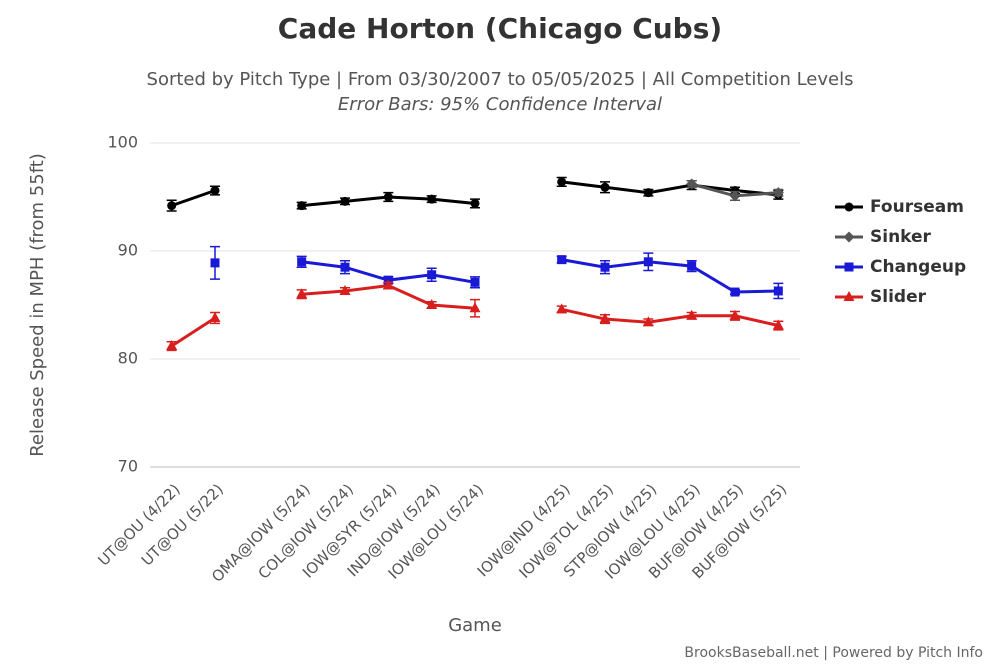  Describe the element at coordinates (128, 358) in the screenshot. I see `y-tick-label: 80` at that location.